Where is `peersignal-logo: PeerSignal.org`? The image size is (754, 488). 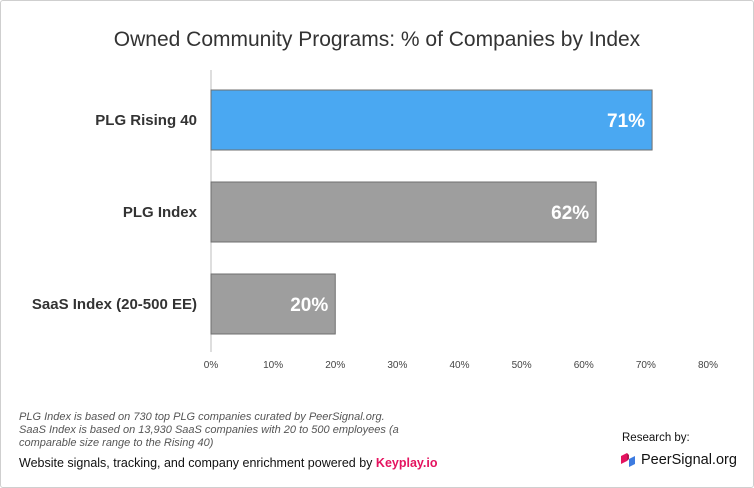
peersignal-logo: PeerSignal.org is located at coordinates (678, 460).